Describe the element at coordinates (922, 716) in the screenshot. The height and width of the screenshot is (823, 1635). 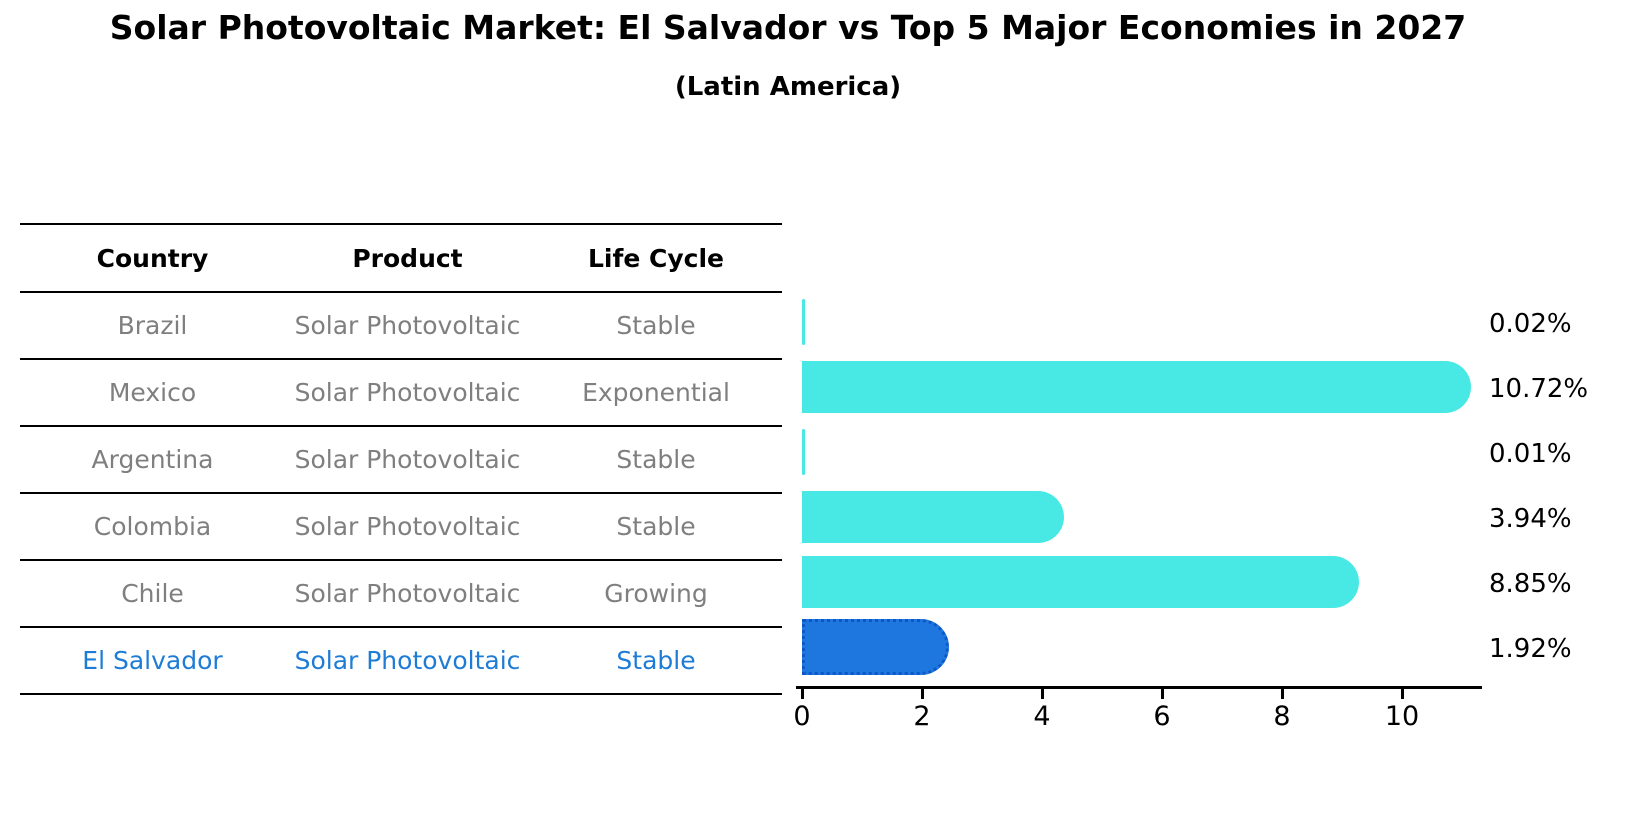
I see `x-axis-tick-label: 2` at that location.